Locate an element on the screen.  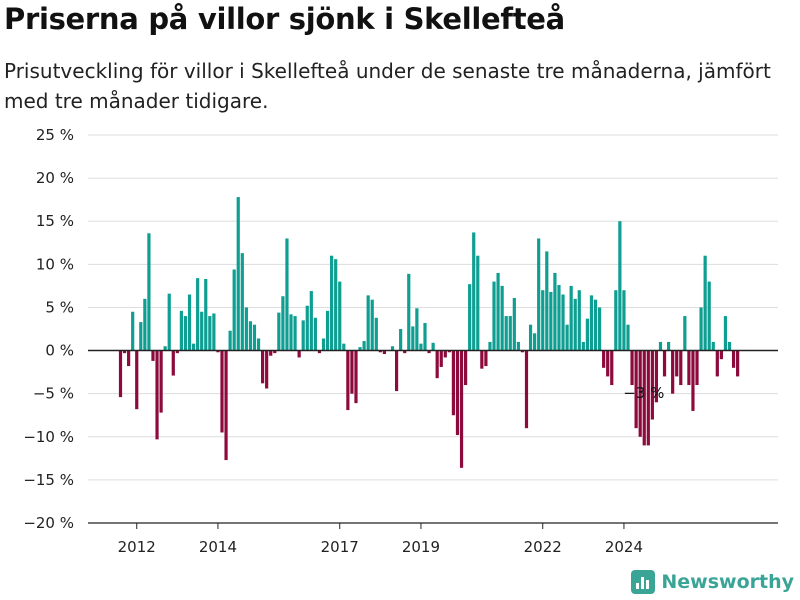
bar-chart-logo-icon is located at coordinates (643, 582).